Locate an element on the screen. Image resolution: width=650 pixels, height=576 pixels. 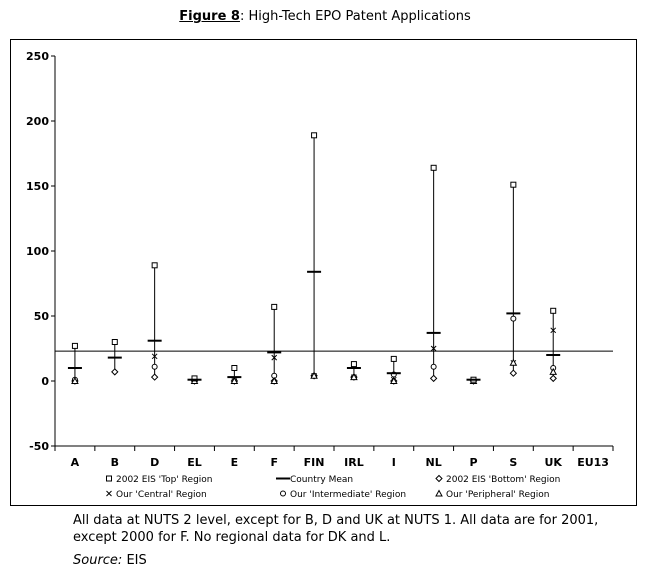
y-tick-label: 200 is located at coordinates (37, 121).